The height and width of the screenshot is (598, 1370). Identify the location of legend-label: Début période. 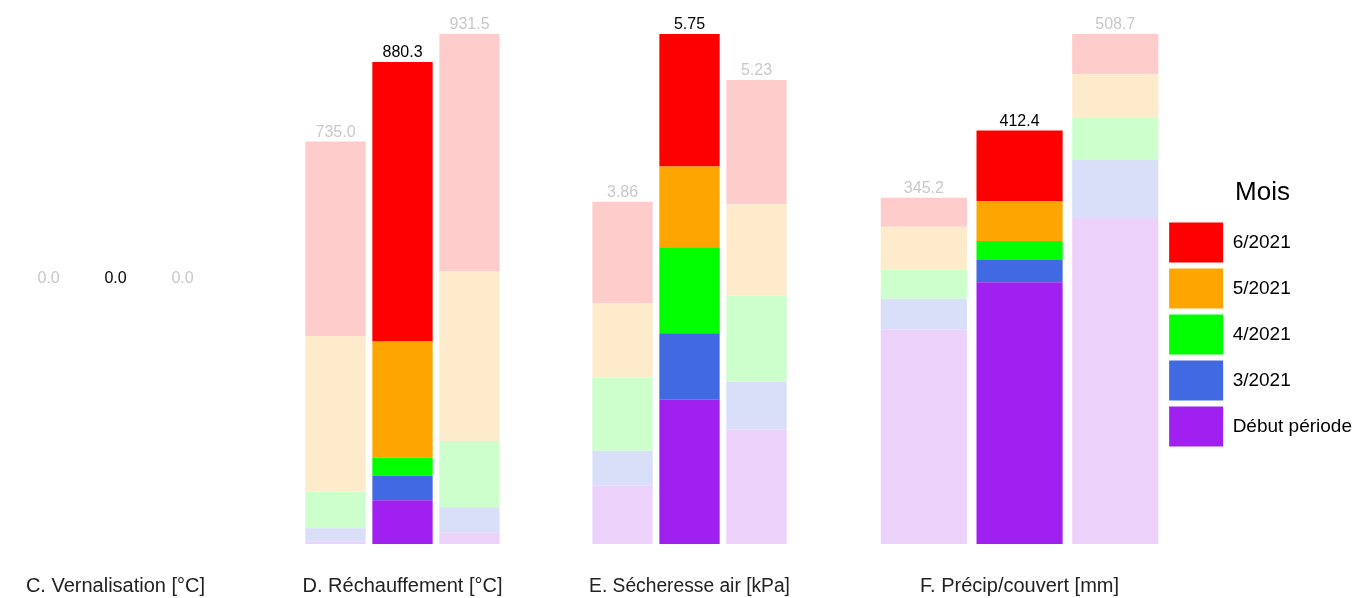
(1292, 425).